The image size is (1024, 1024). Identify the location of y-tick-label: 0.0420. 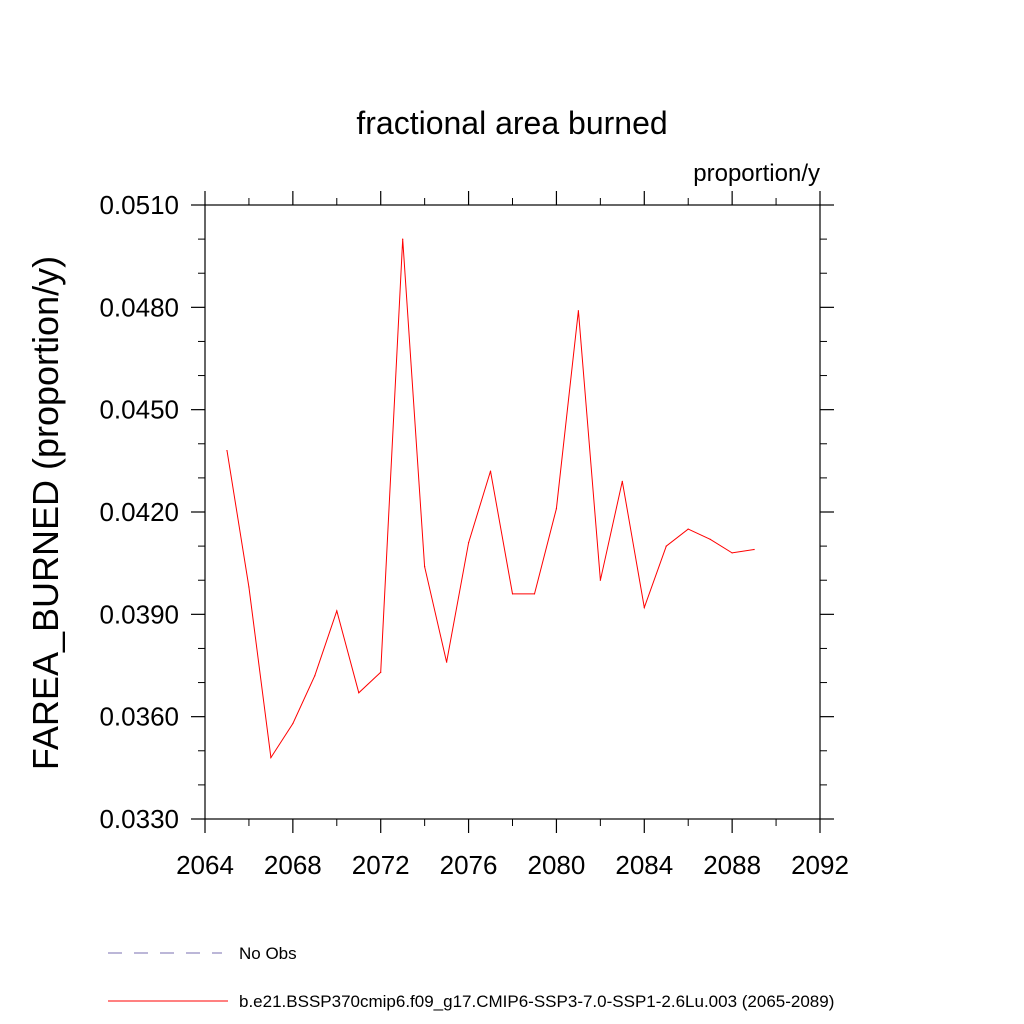
(139, 512).